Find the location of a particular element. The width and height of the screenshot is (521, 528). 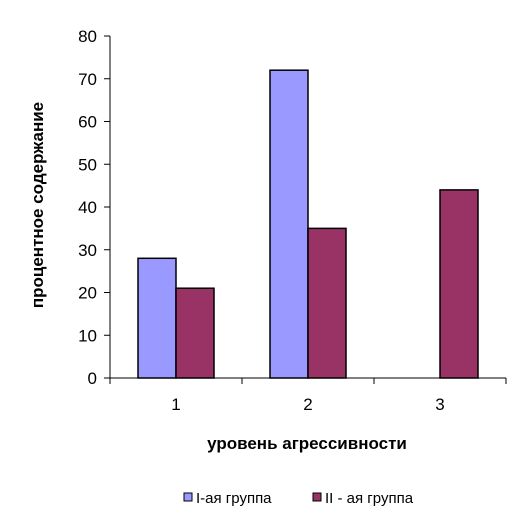

x-tick-label: 3 is located at coordinates (439, 404).